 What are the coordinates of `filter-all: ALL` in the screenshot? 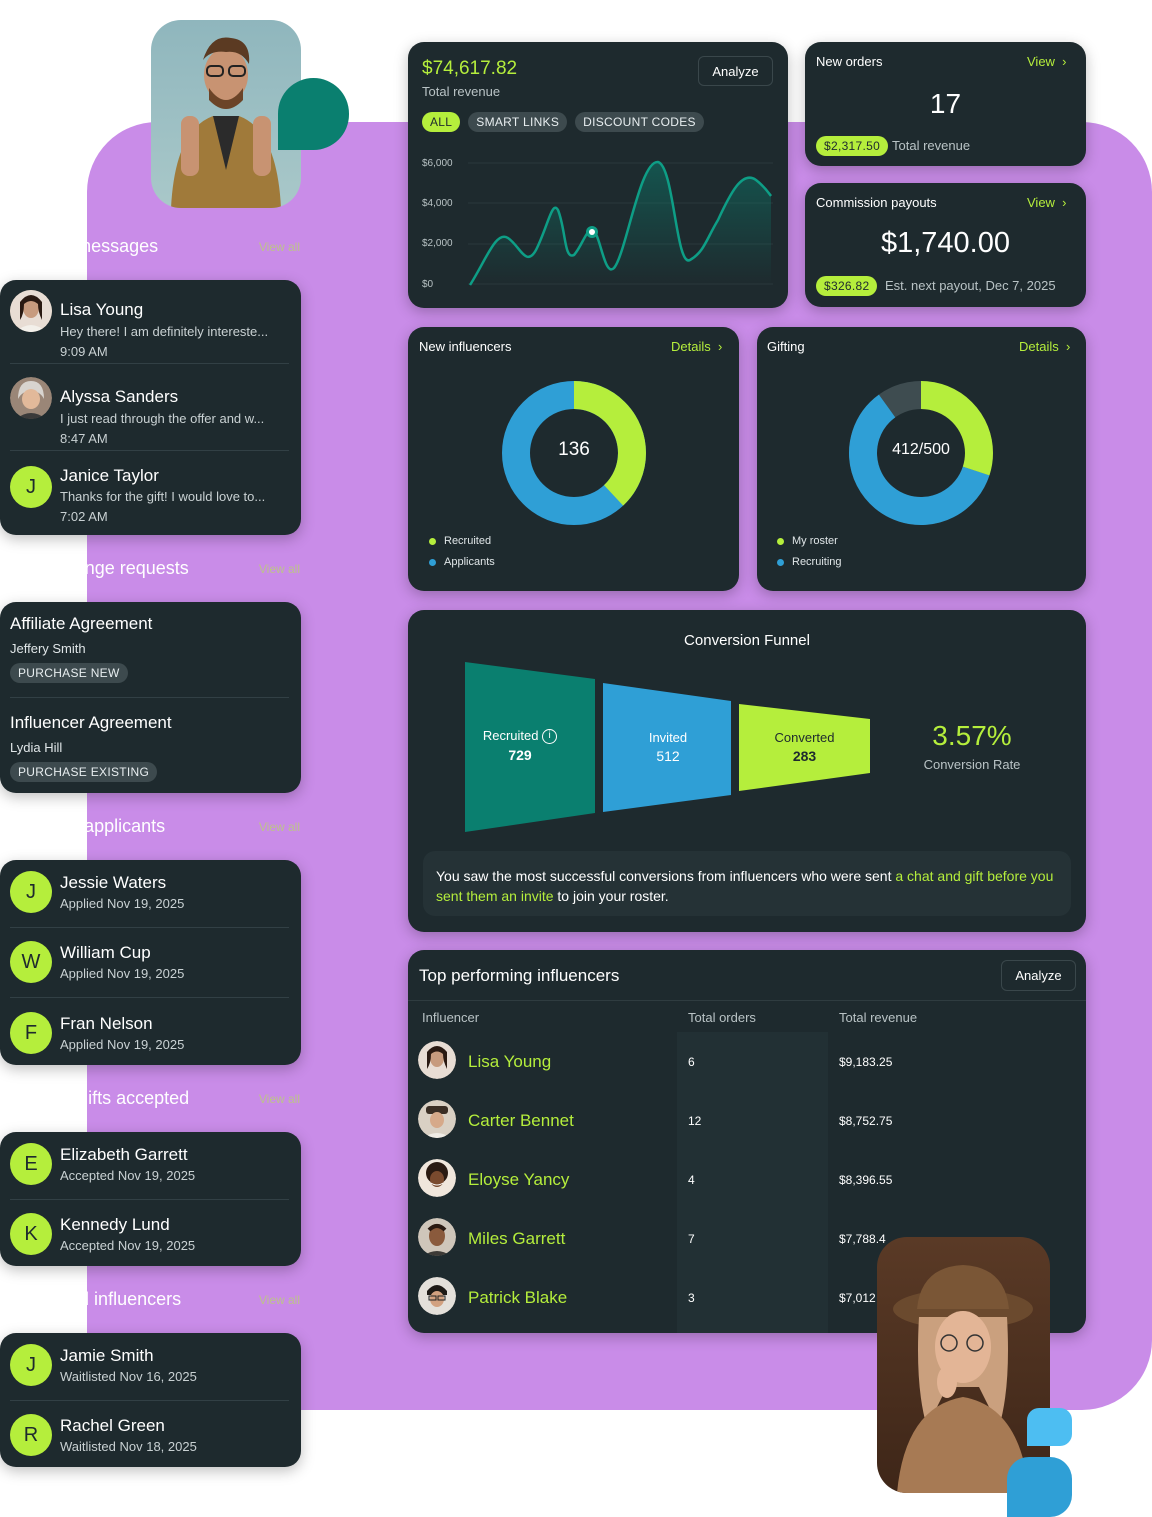 It's located at (441, 122).